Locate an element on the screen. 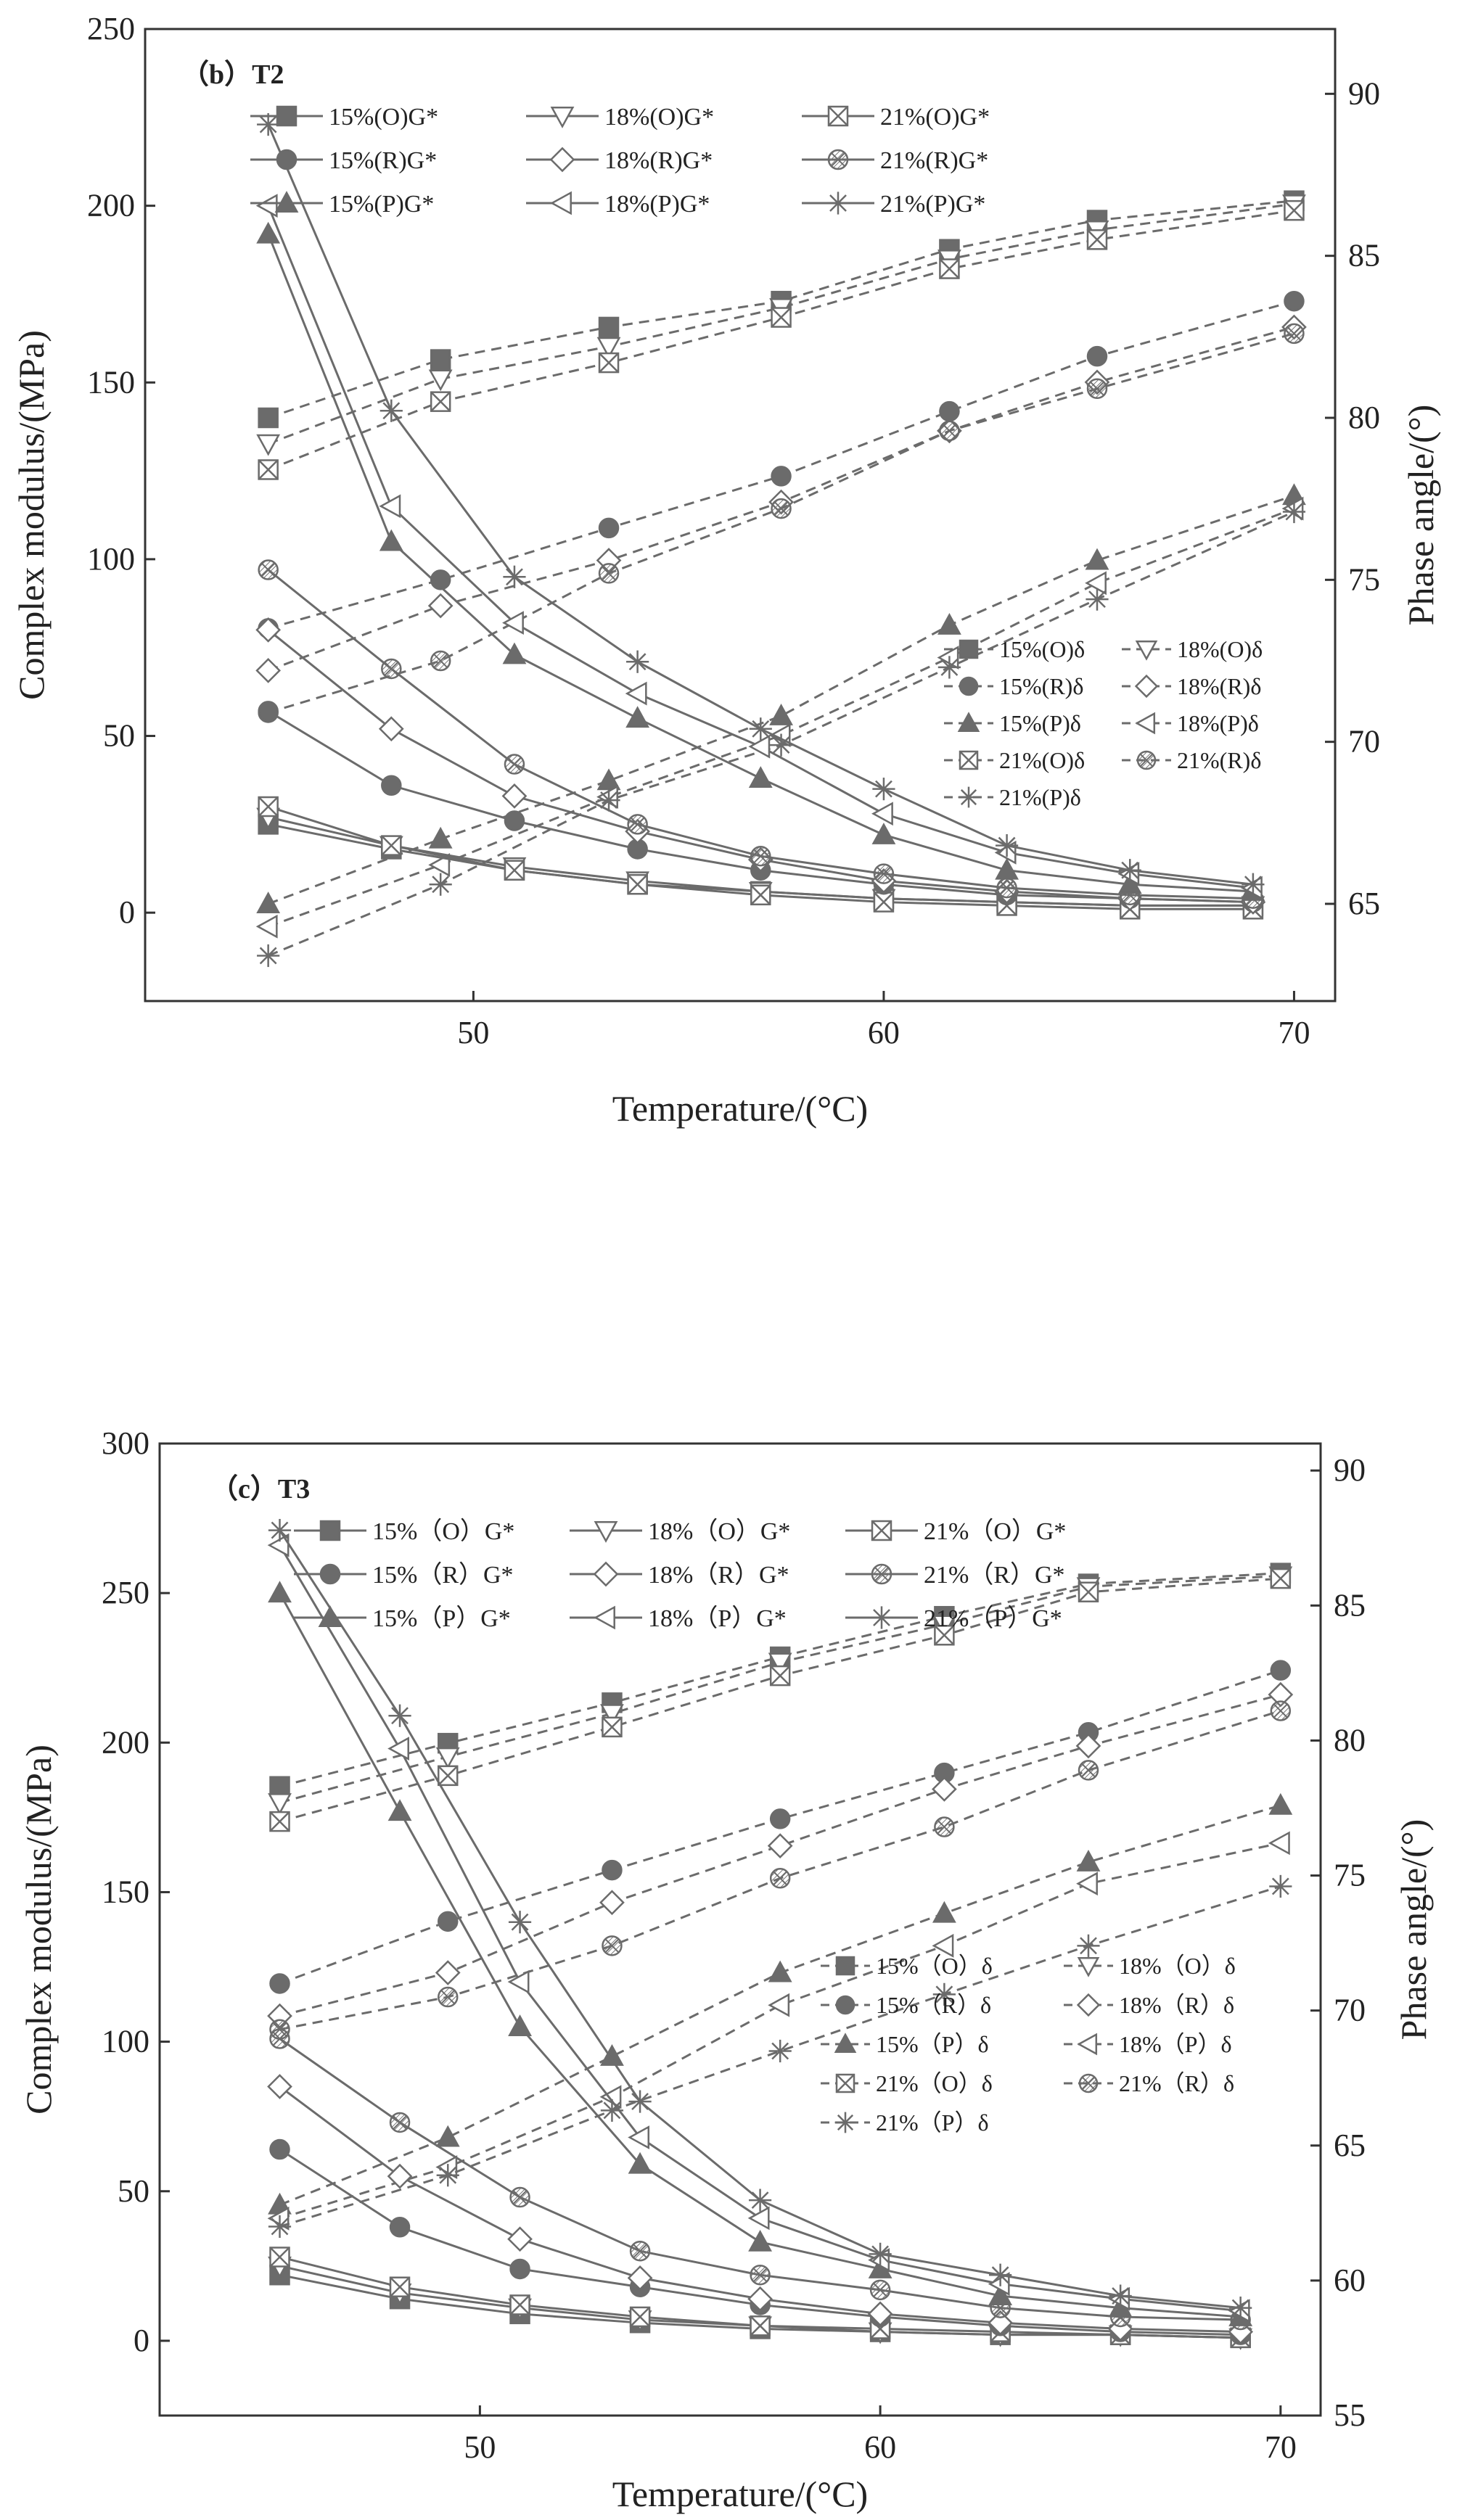  y-tick-label: 200 is located at coordinates (111, 205).